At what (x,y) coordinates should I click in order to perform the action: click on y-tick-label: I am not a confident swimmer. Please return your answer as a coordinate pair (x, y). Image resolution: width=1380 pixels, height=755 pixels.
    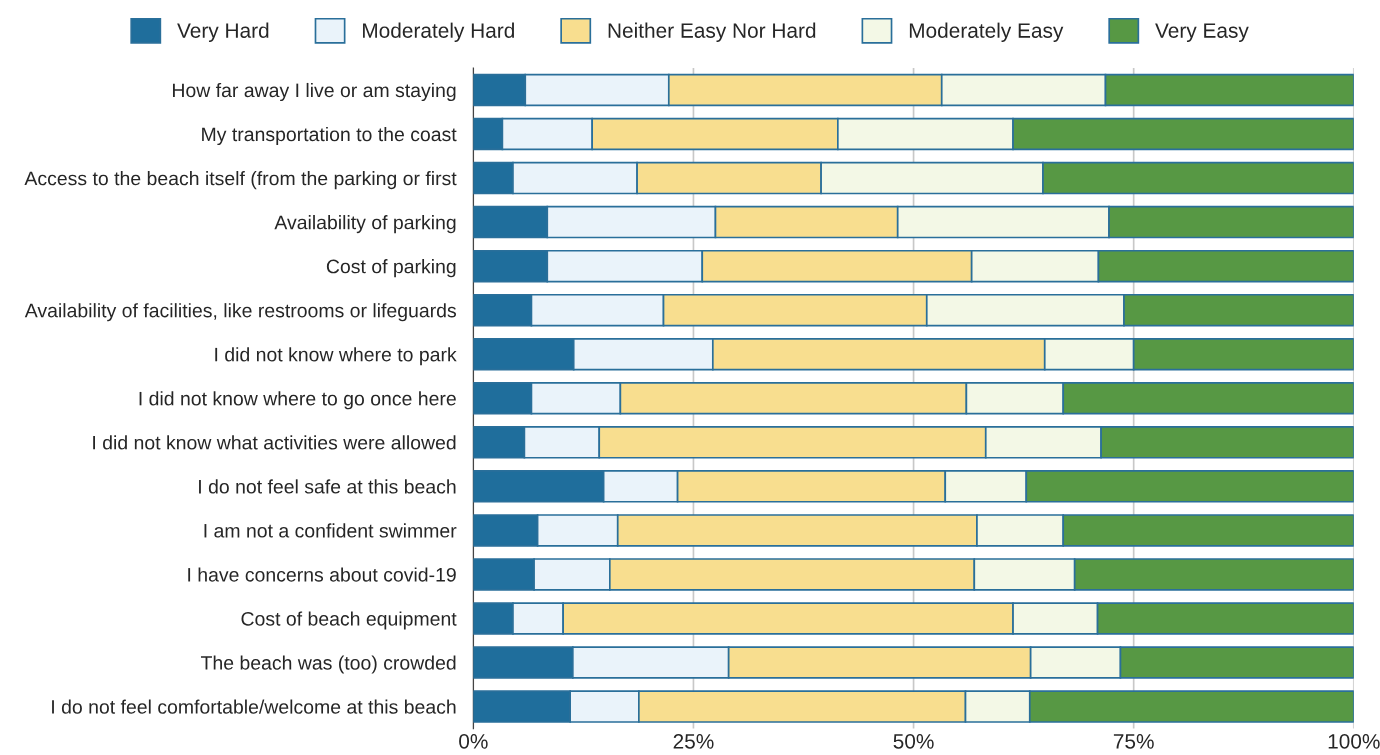
    Looking at the image, I should click on (330, 530).